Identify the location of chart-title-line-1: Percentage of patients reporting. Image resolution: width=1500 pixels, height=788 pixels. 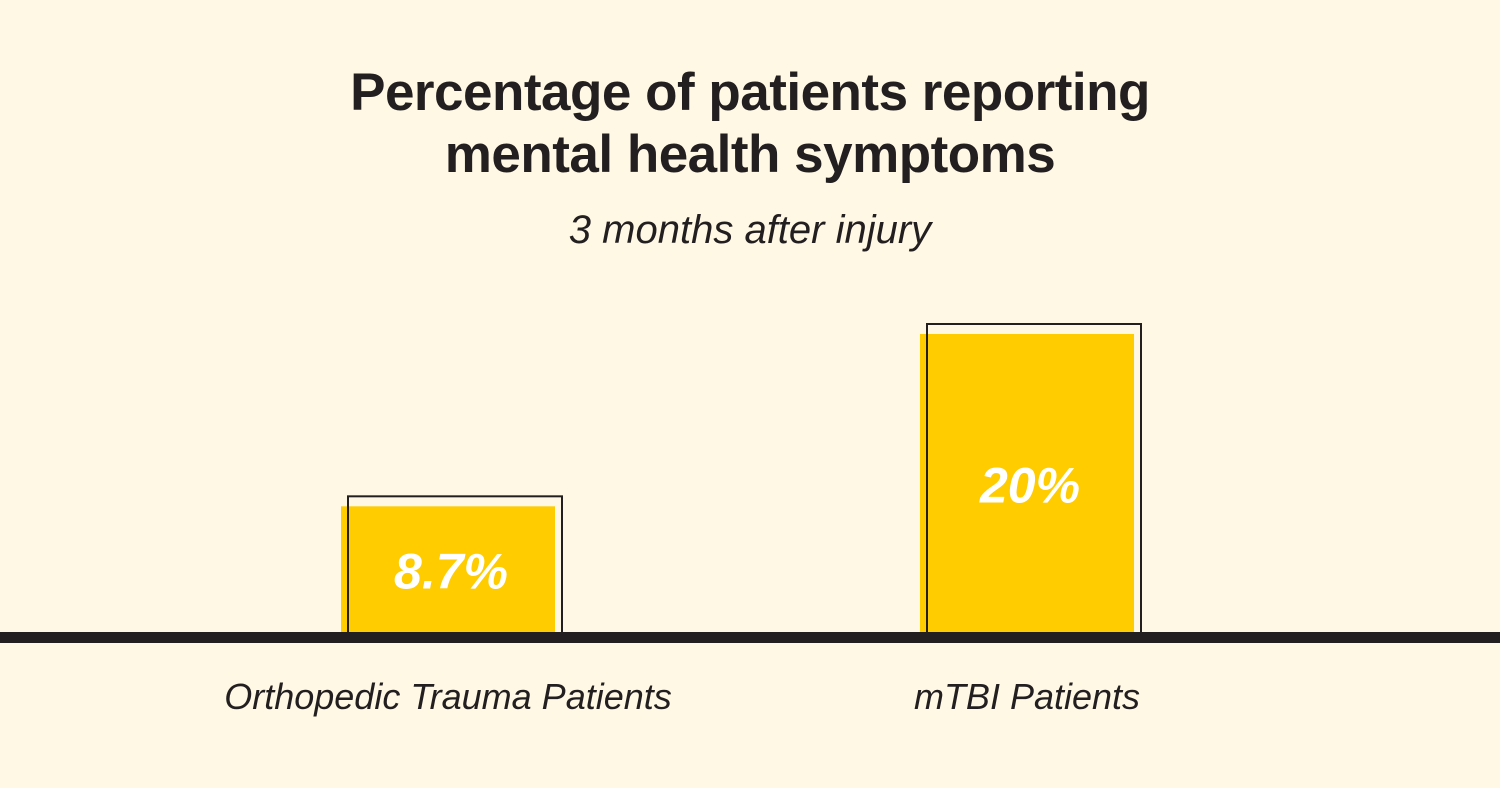
(750, 92).